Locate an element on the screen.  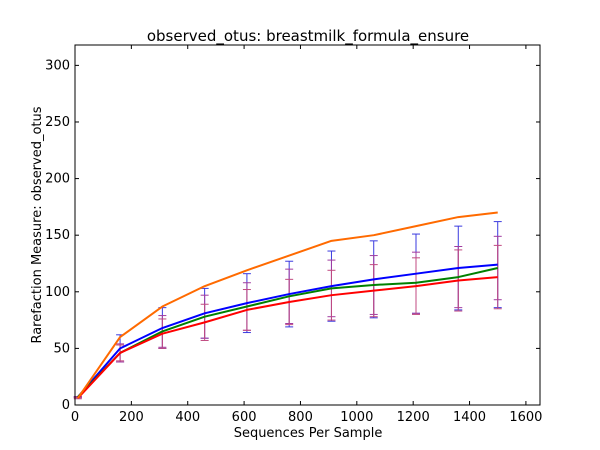
x-tick-label: 1200 is located at coordinates (413, 417).